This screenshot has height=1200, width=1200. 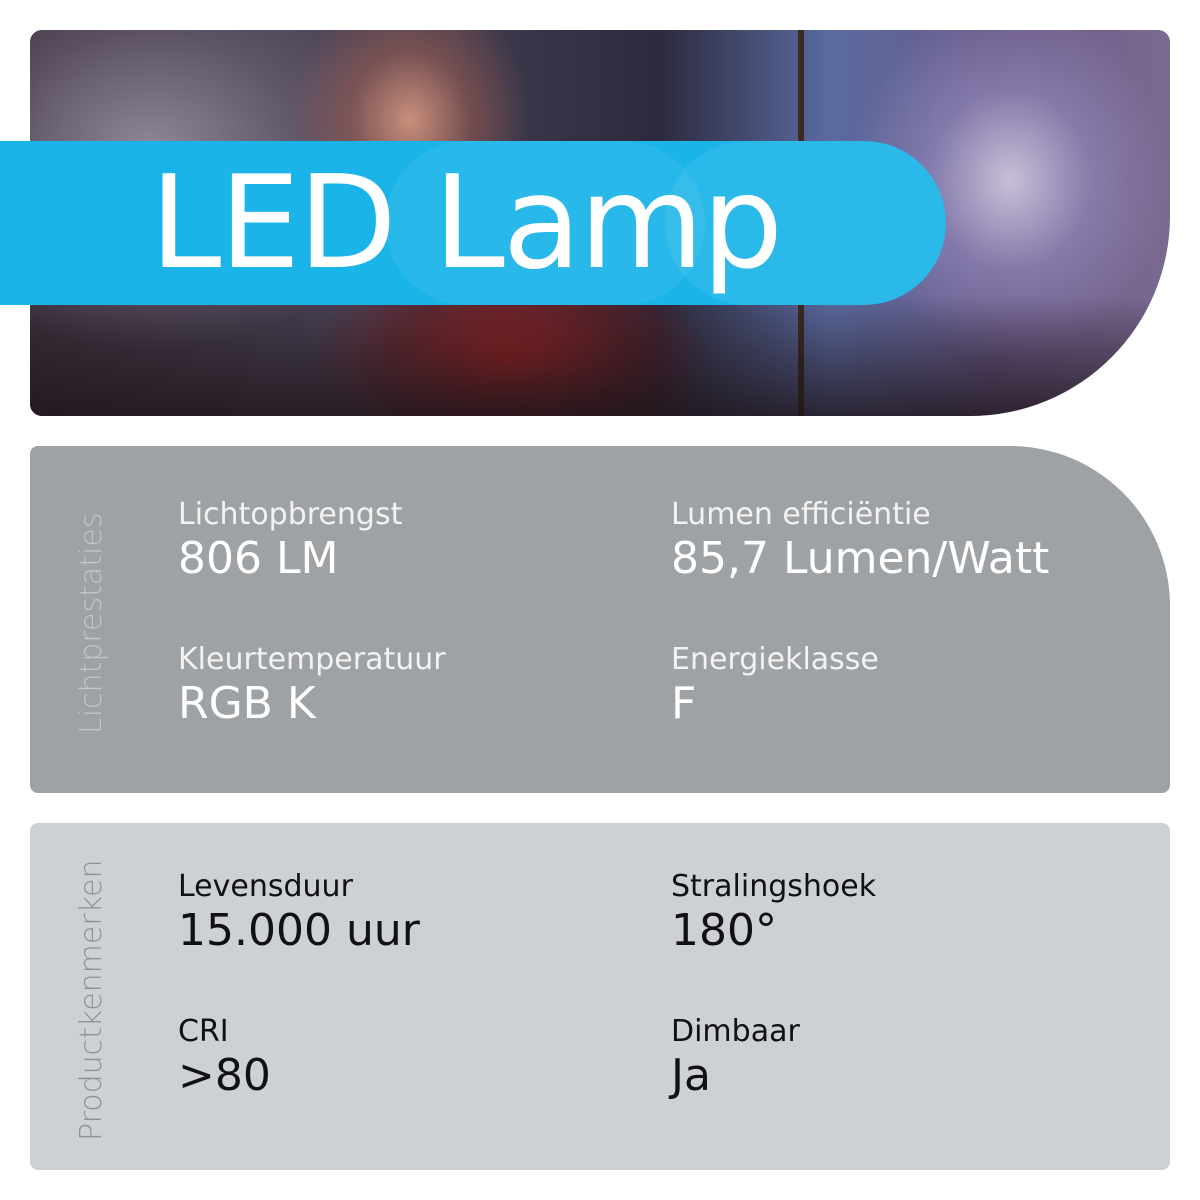 What do you see at coordinates (91, 1000) in the screenshot?
I see `section-heading: Productkenmerken` at bounding box center [91, 1000].